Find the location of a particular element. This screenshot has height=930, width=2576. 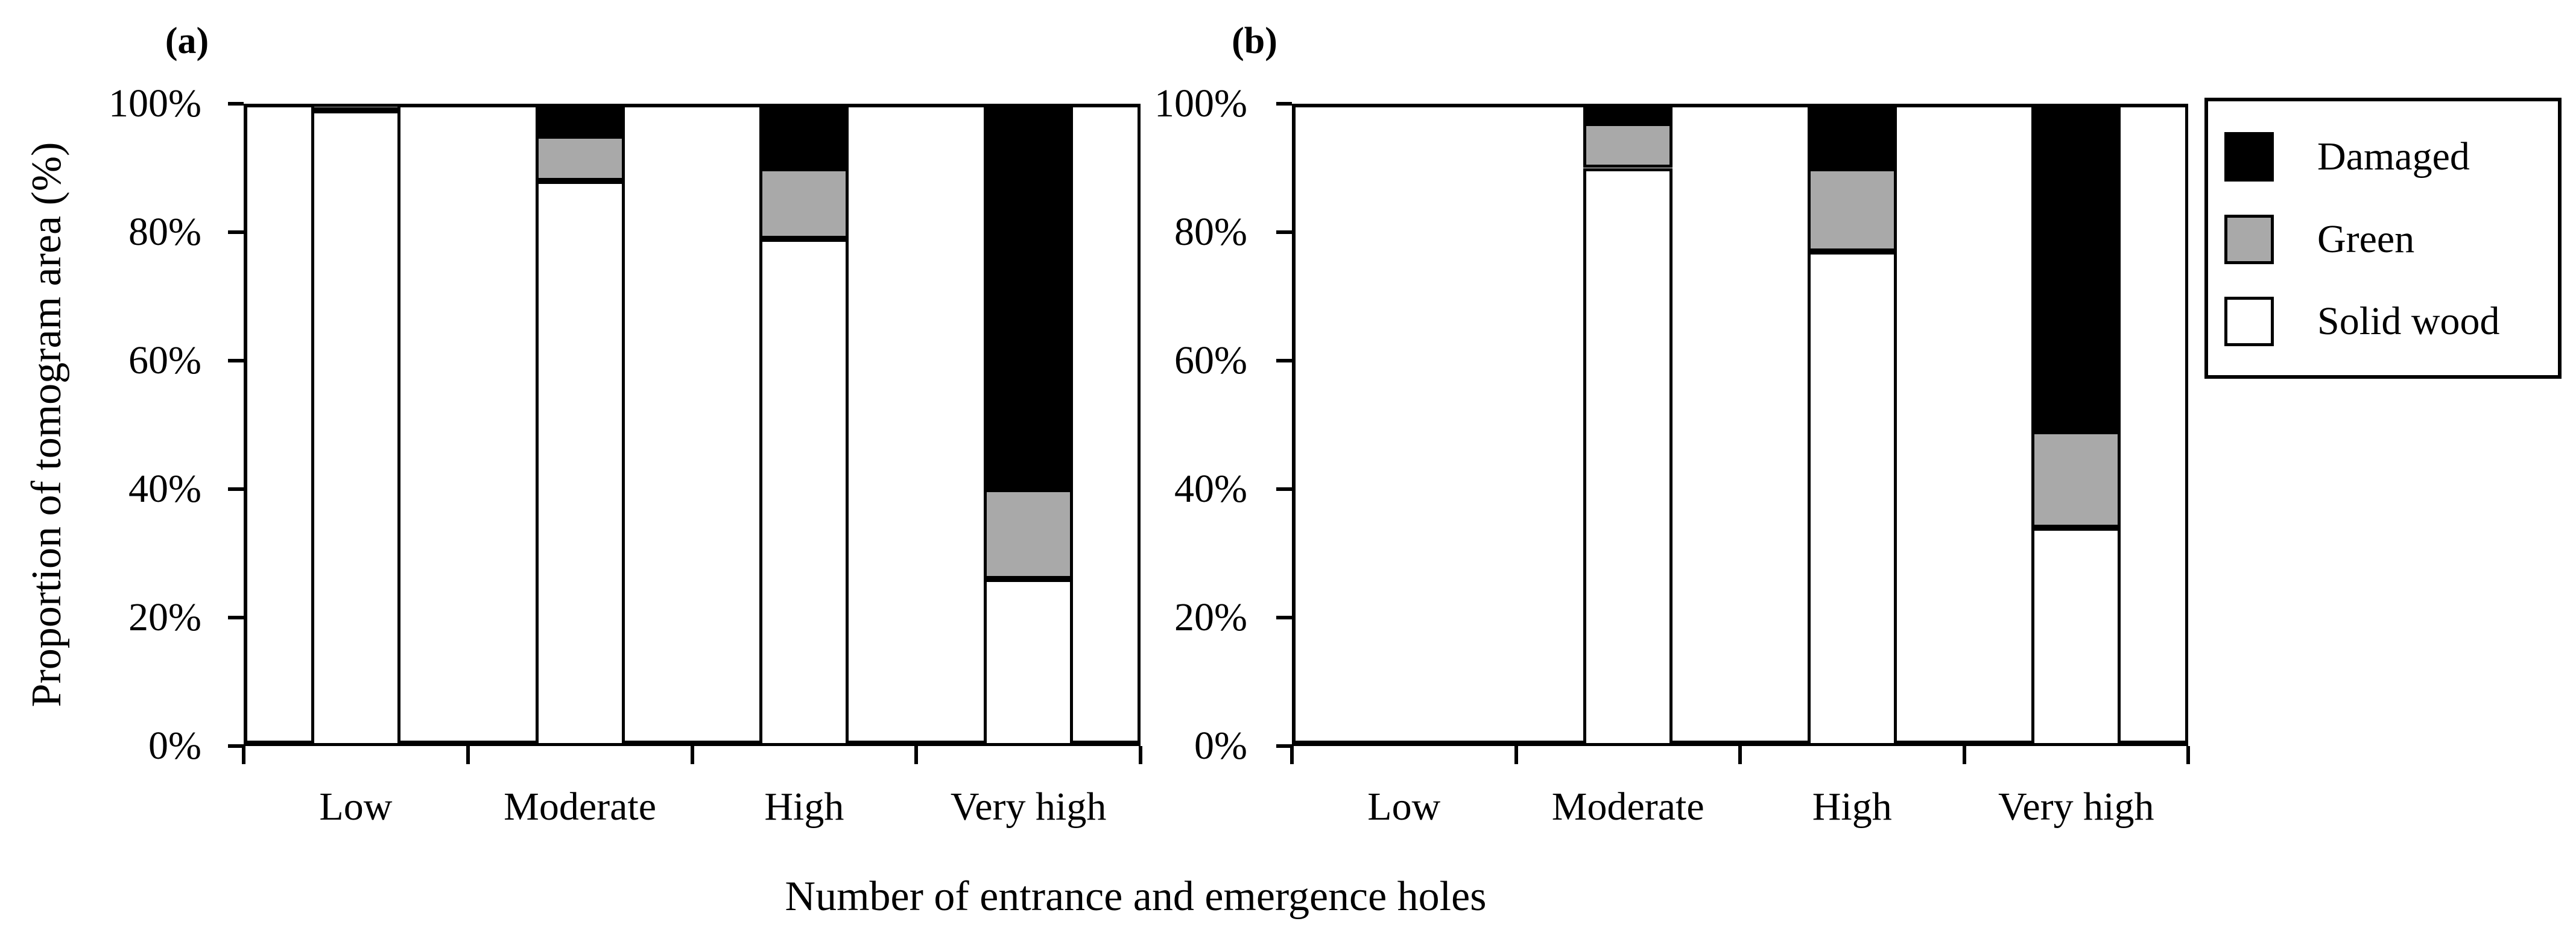

legend-label: Green is located at coordinates (2366, 239).